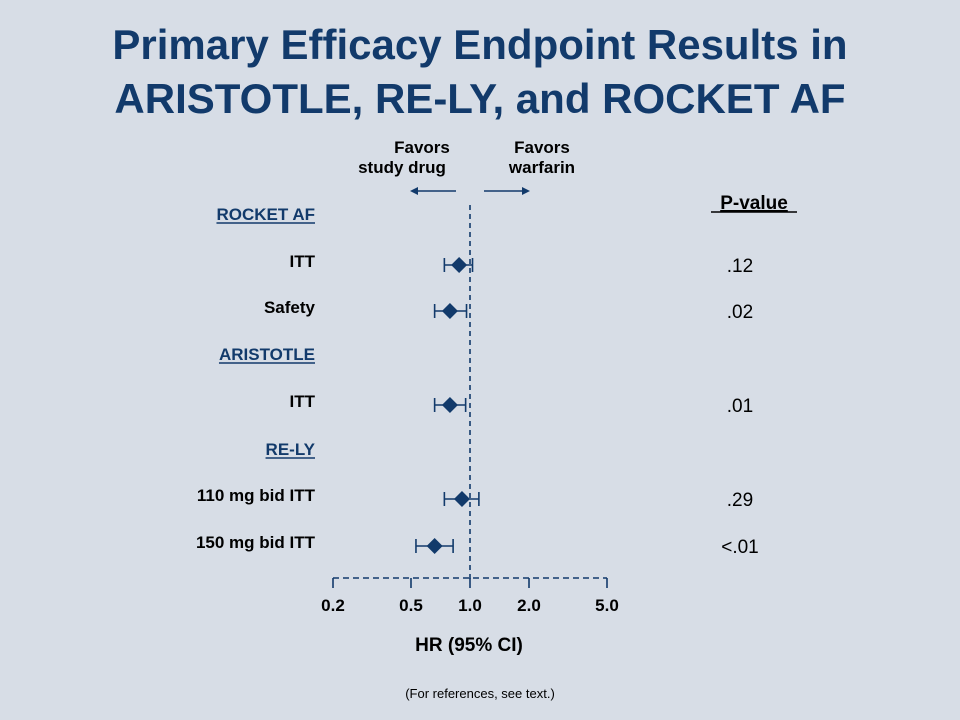 This screenshot has height=720, width=960. What do you see at coordinates (740, 406) in the screenshot?
I see `p-value: .01` at bounding box center [740, 406].